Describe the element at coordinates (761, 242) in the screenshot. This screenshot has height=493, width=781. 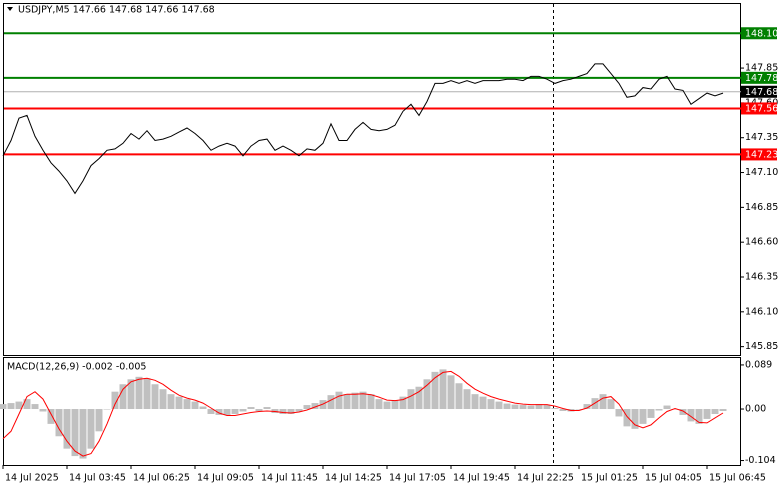
I see `y-tick-label: 146.60` at that location.